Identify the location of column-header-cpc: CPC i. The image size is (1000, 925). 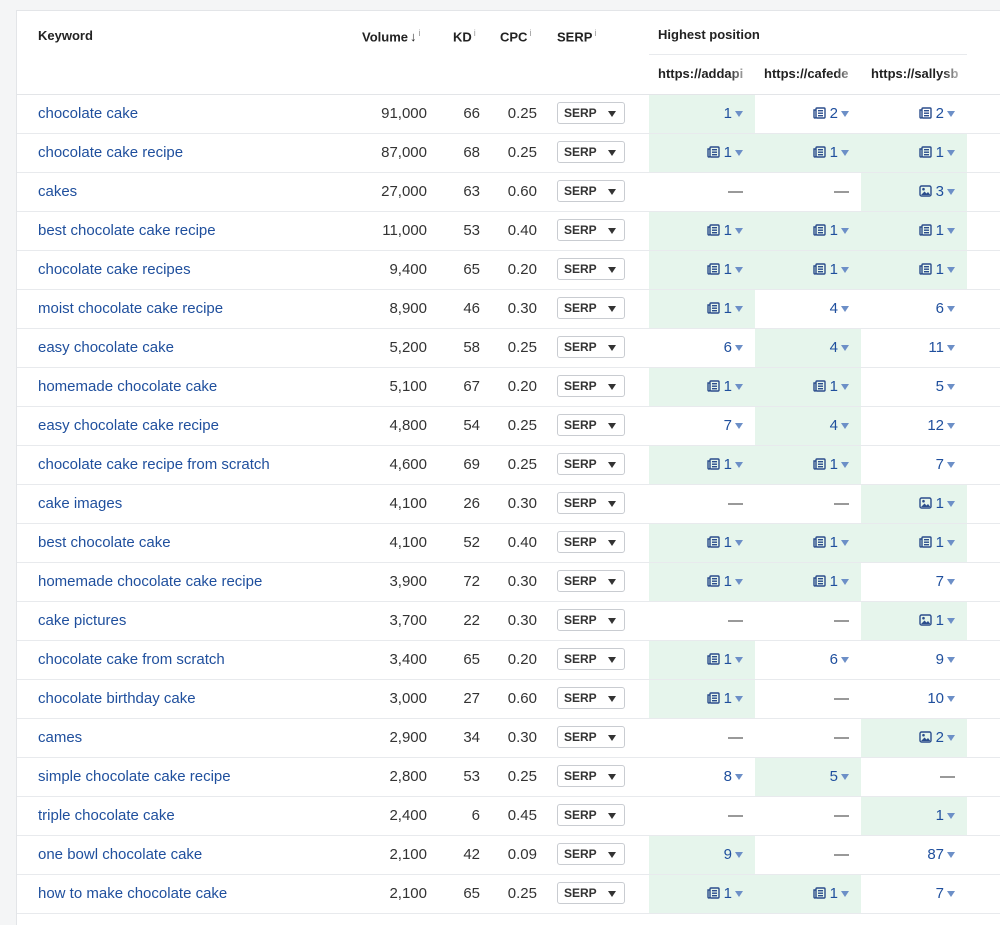
(515, 36).